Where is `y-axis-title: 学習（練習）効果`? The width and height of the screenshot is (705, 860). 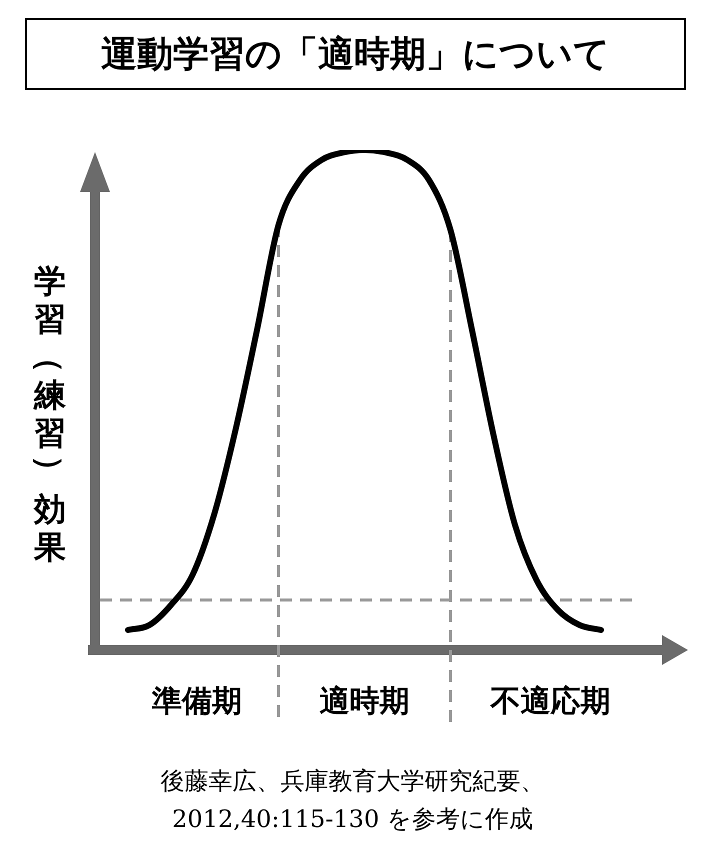 y-axis-title: 学習（練習）効果 is located at coordinates (50, 414).